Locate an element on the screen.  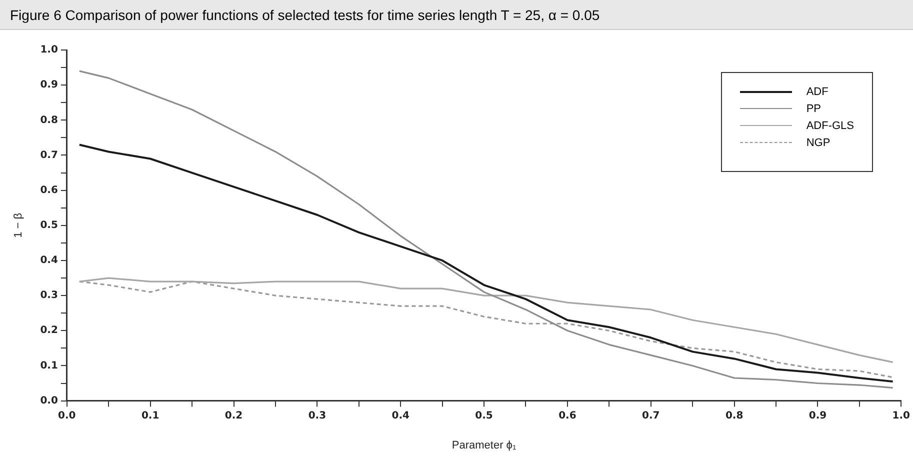
x-tick-label: 0.4 is located at coordinates (401, 416).